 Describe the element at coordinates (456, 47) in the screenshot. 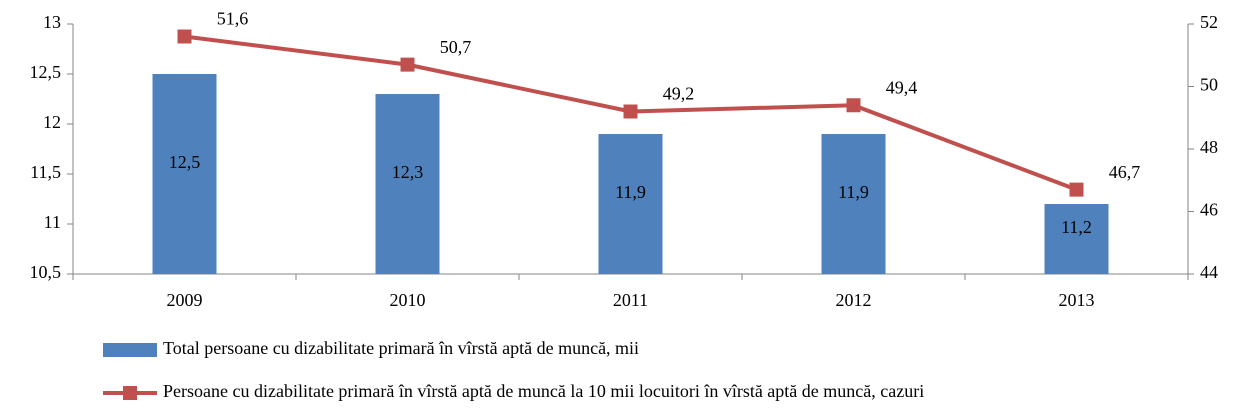

I see `line-value-label: 50,7` at that location.